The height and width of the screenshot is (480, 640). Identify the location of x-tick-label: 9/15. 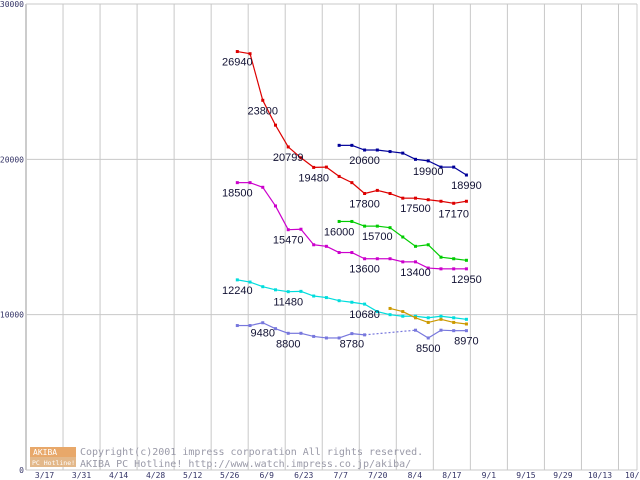
(525, 475).